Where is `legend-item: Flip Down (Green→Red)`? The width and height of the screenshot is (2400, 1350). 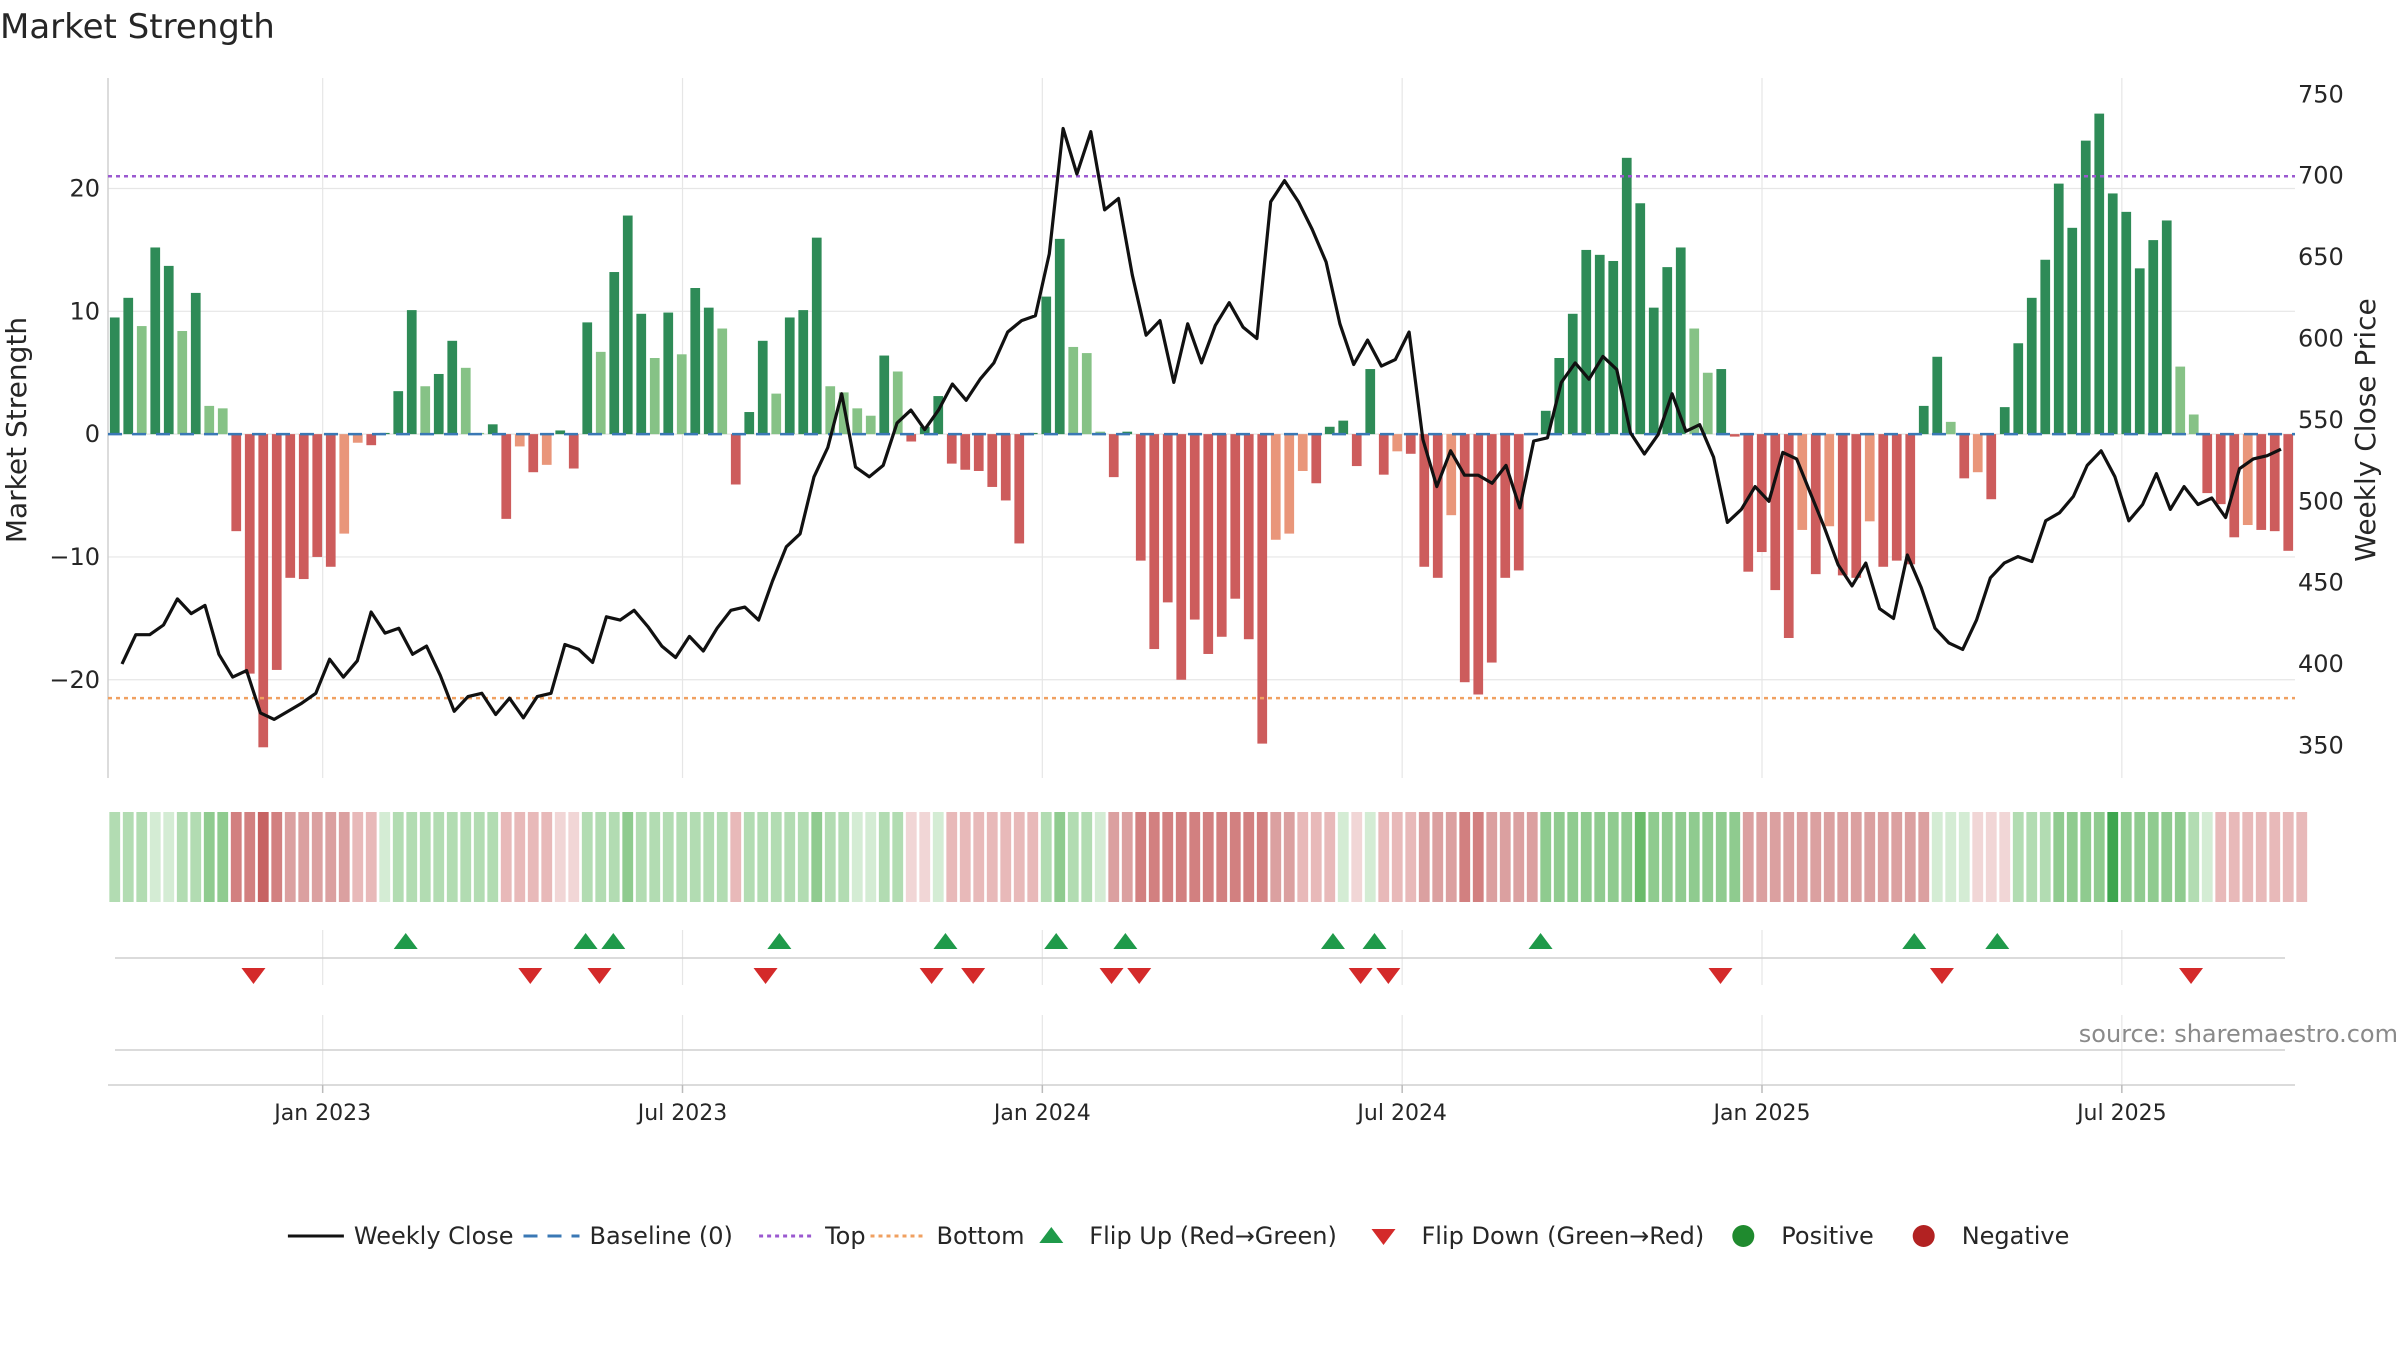 legend-item: Flip Down (Green→Red) is located at coordinates (1538, 1236).